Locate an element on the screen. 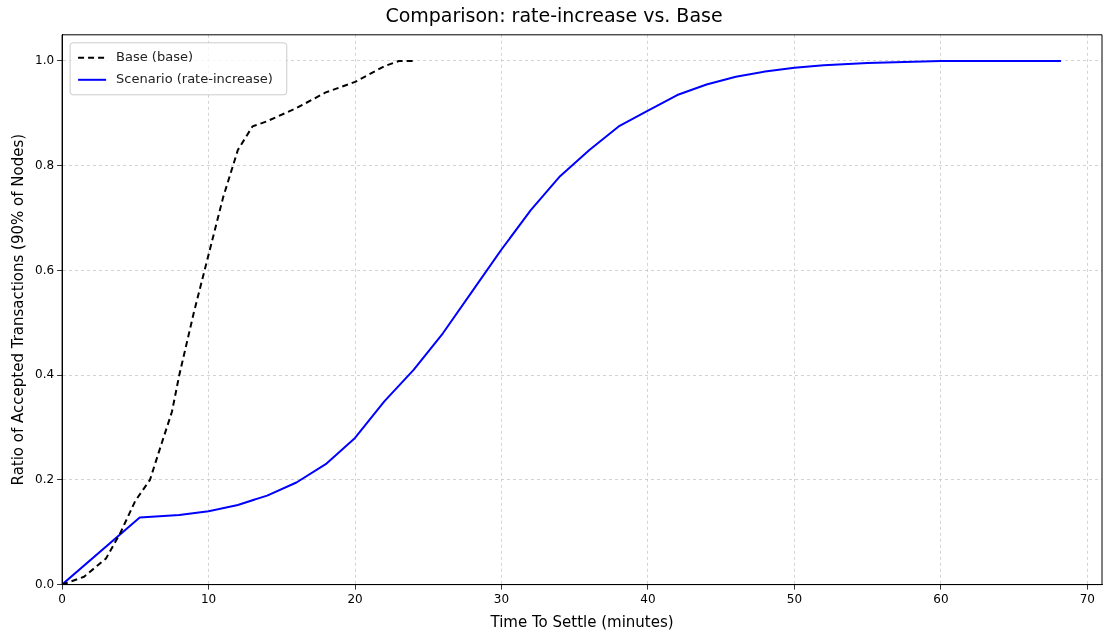 This screenshot has height=640, width=1103. legend-label: Scenario (rate-increase) is located at coordinates (194, 79).